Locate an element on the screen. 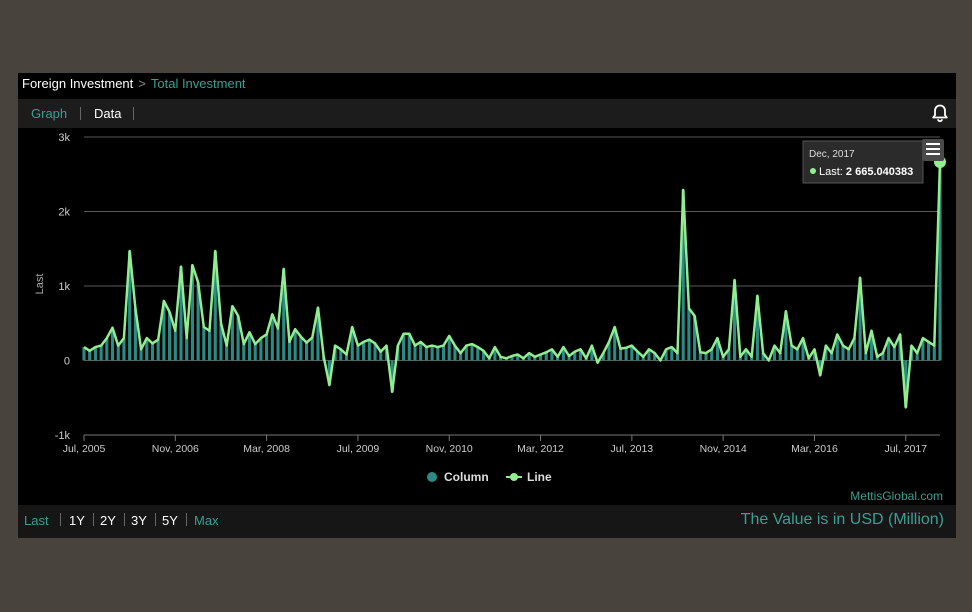  hamburger-icon is located at coordinates (933, 149).